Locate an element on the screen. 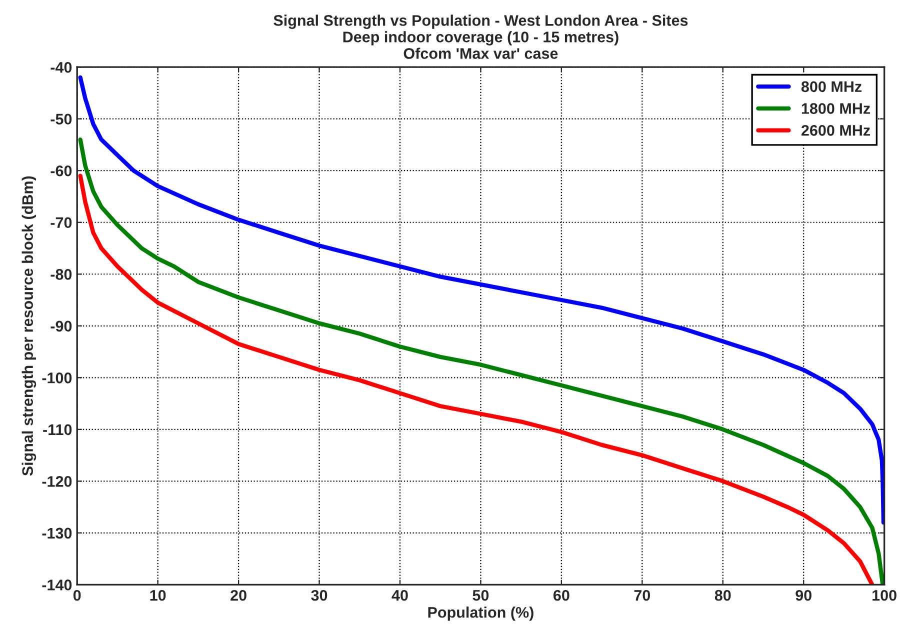  x-tick-label: 80 is located at coordinates (722, 595).